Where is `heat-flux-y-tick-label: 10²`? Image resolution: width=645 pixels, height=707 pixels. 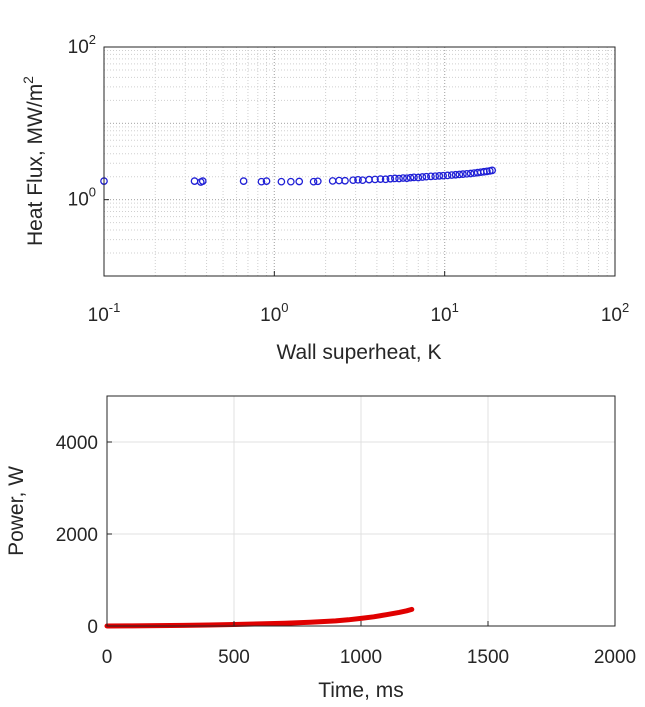 heat-flux-y-tick-label: 10² is located at coordinates (82, 45).